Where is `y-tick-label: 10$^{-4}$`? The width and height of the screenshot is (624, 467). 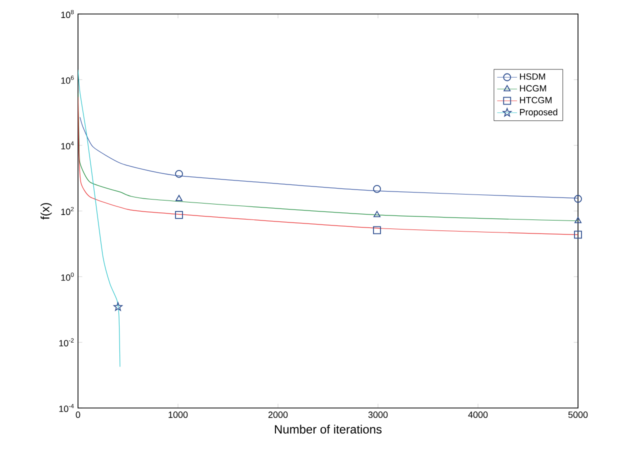 y-tick-label: 10$^{-4}$ is located at coordinates (66, 408).